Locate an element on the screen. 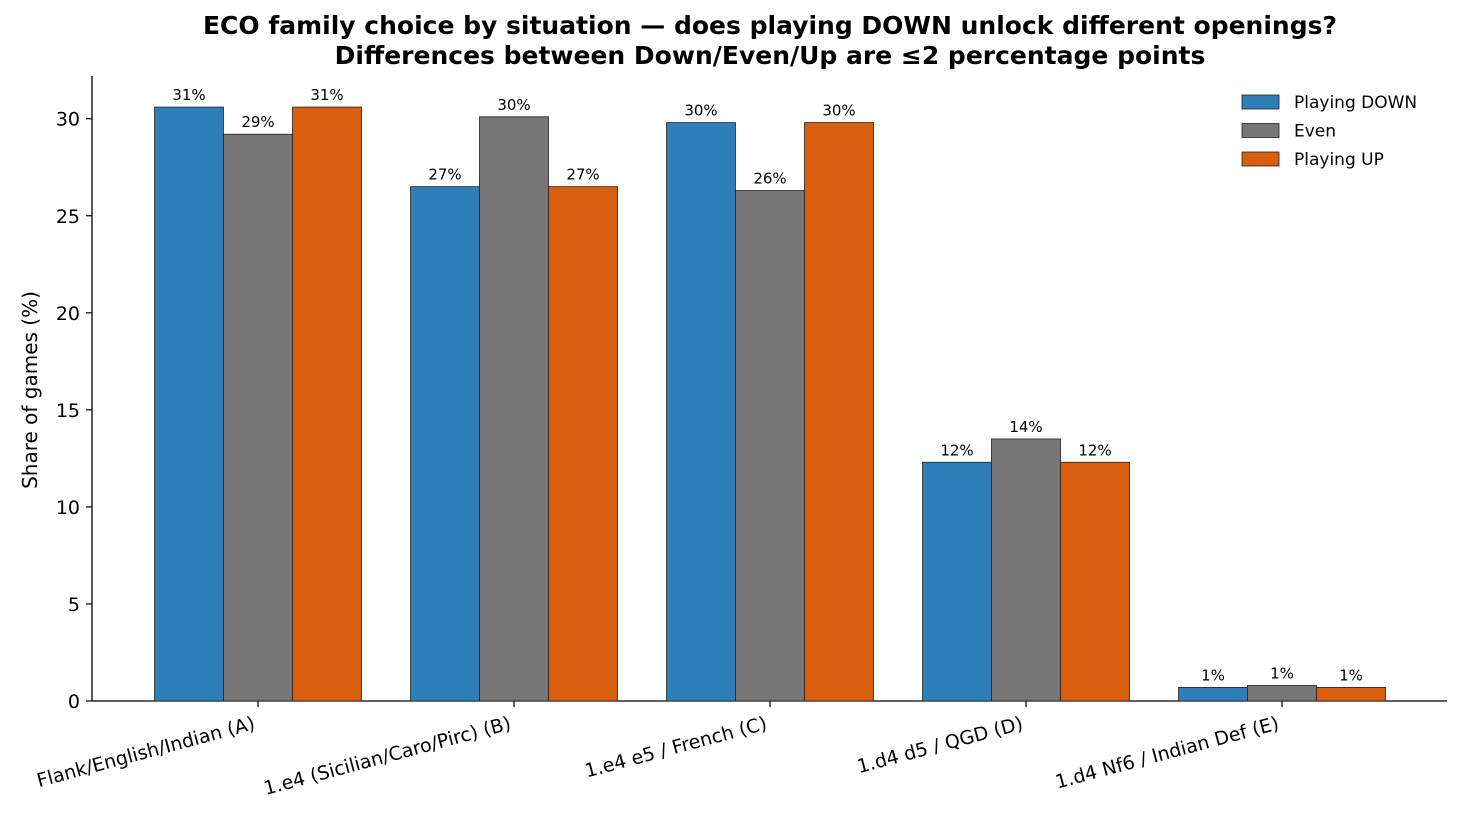  x-tick-label: 1.d4 Nf6 / Indian Def (E) is located at coordinates (1167, 753).